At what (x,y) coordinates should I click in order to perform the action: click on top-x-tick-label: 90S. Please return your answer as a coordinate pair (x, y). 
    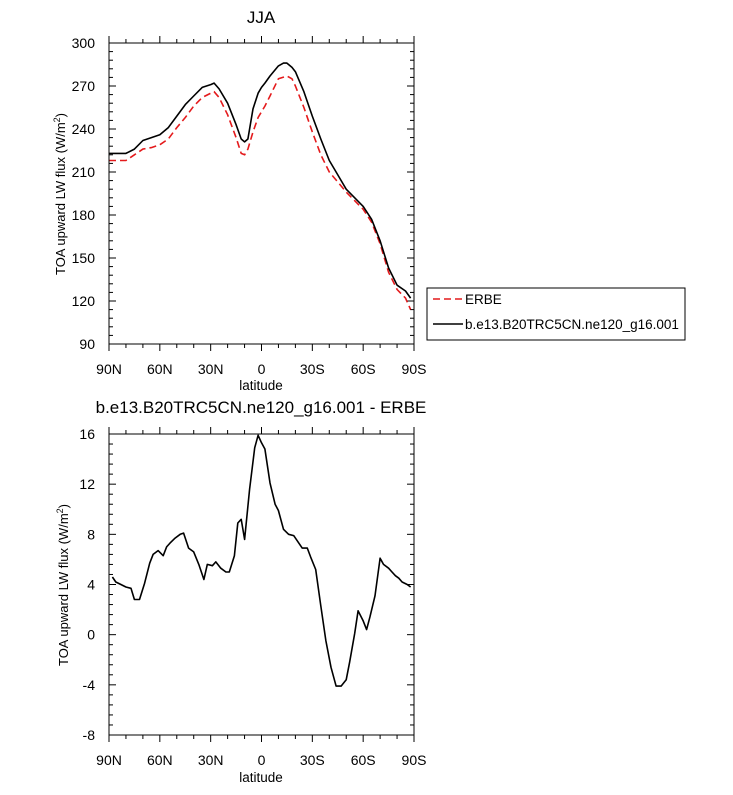
    Looking at the image, I should click on (414, 369).